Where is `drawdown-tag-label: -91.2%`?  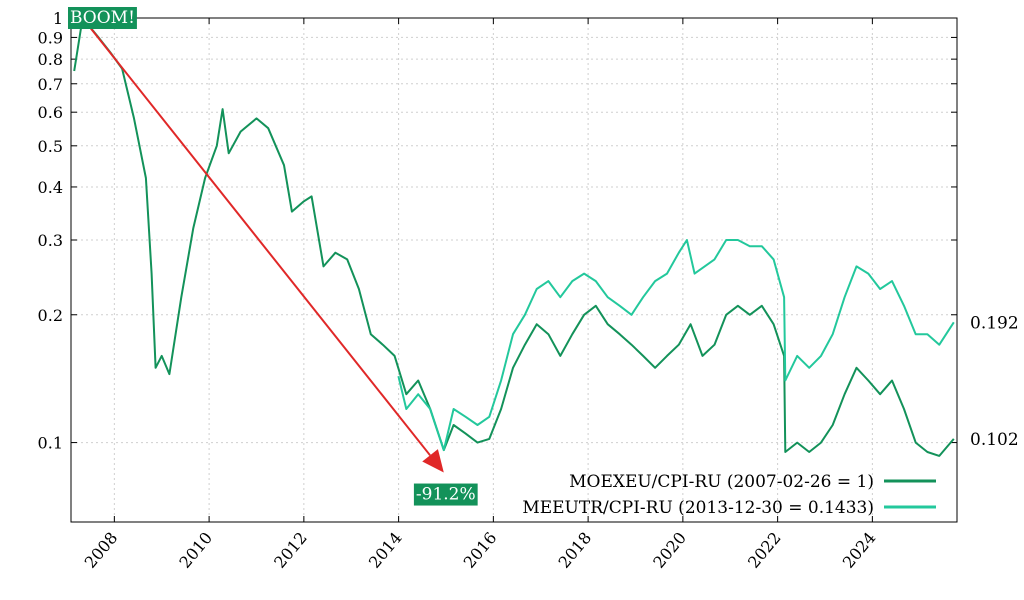
drawdown-tag-label: -91.2% is located at coordinates (446, 495).